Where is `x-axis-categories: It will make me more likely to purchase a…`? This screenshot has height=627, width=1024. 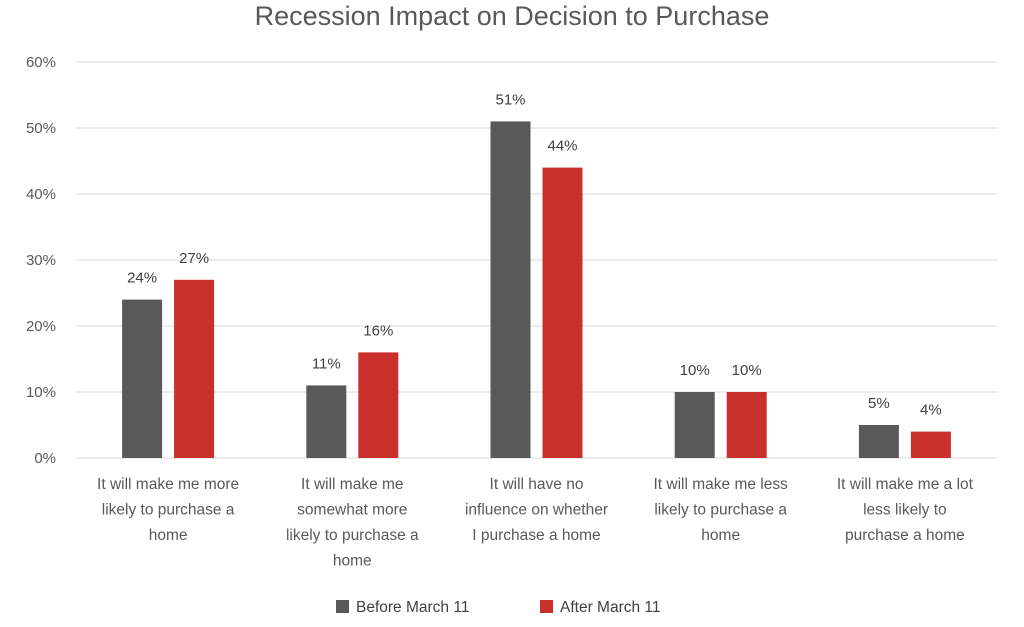 x-axis-categories: It will make me more likely to purchase a… is located at coordinates (535, 523).